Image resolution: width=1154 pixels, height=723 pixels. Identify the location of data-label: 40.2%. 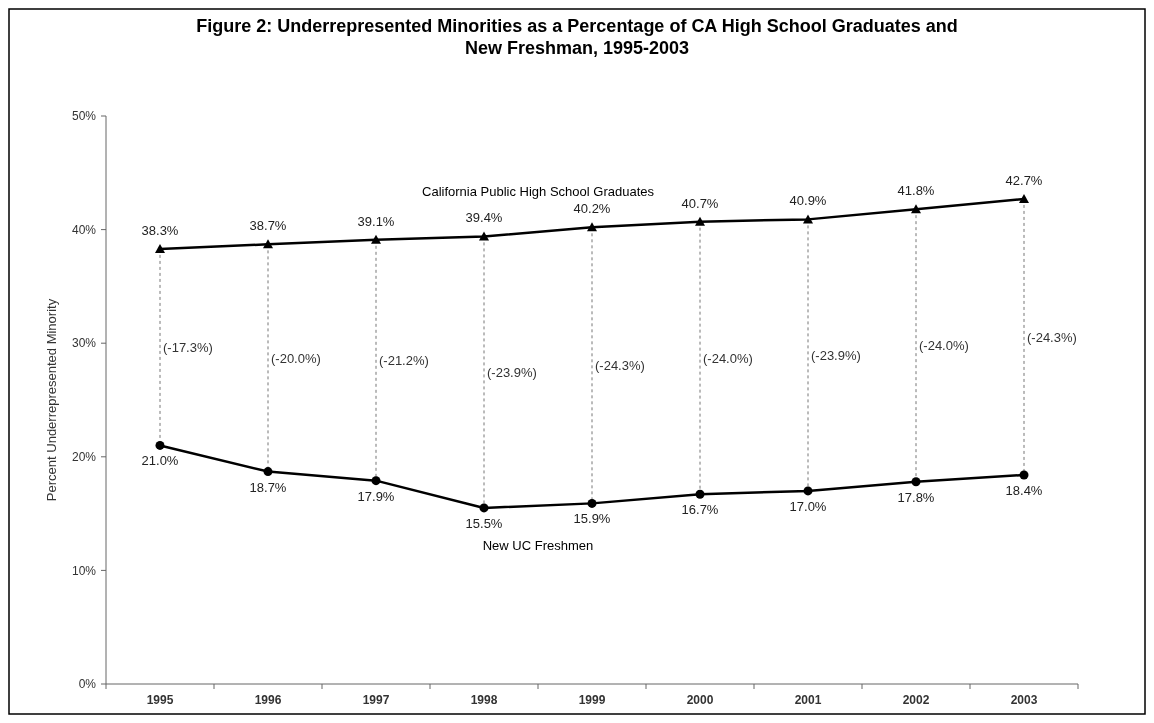
(592, 209).